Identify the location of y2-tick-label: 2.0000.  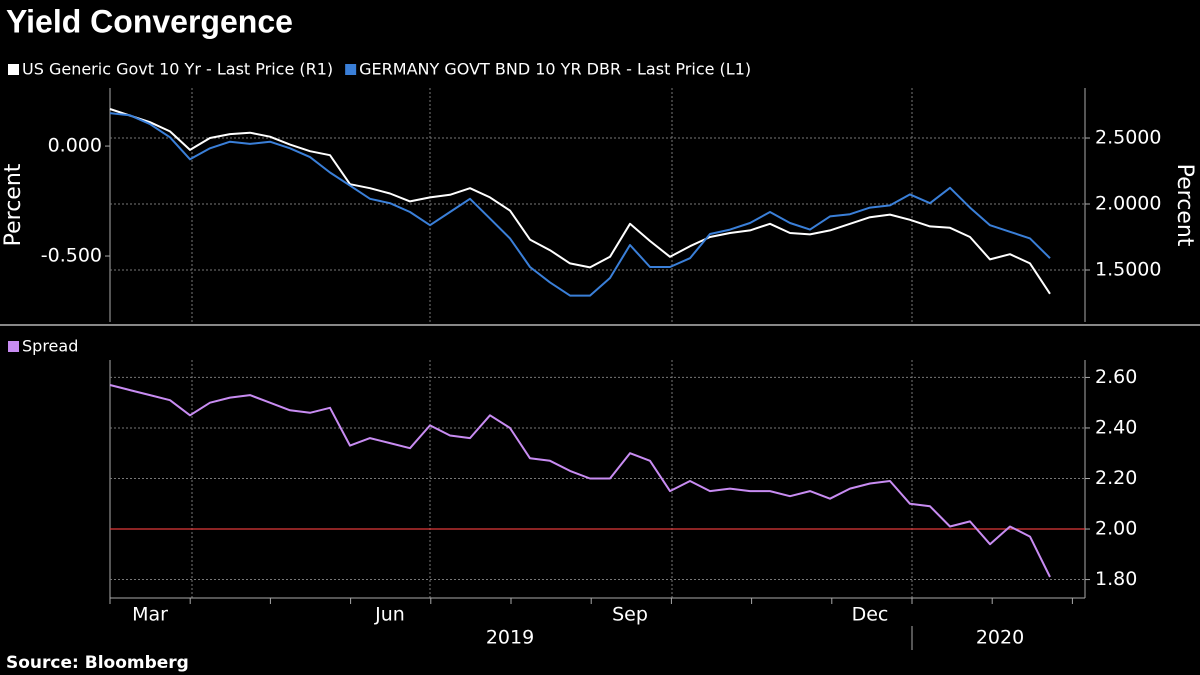
(1128, 204).